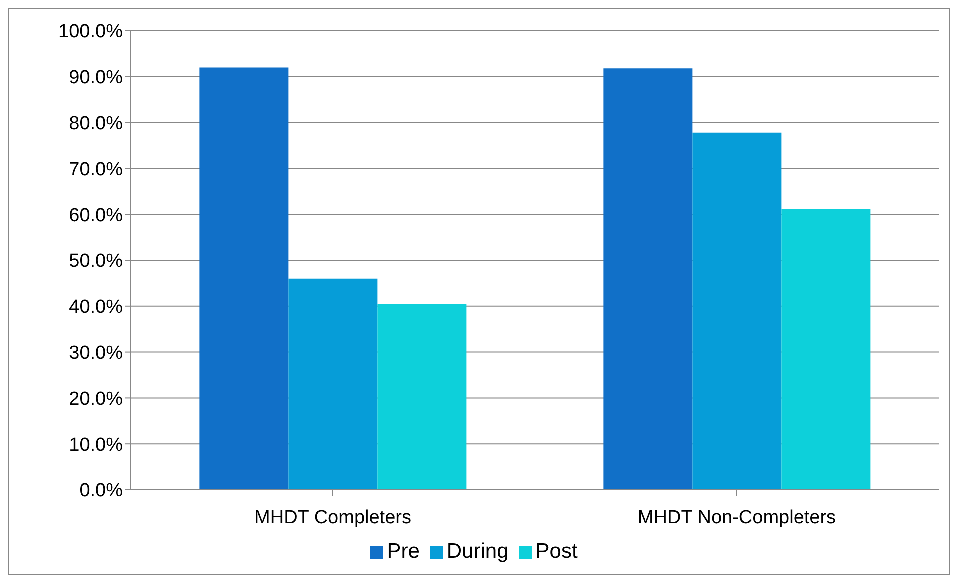  I want to click on y-tick-label: 60.0%, so click(96, 215).